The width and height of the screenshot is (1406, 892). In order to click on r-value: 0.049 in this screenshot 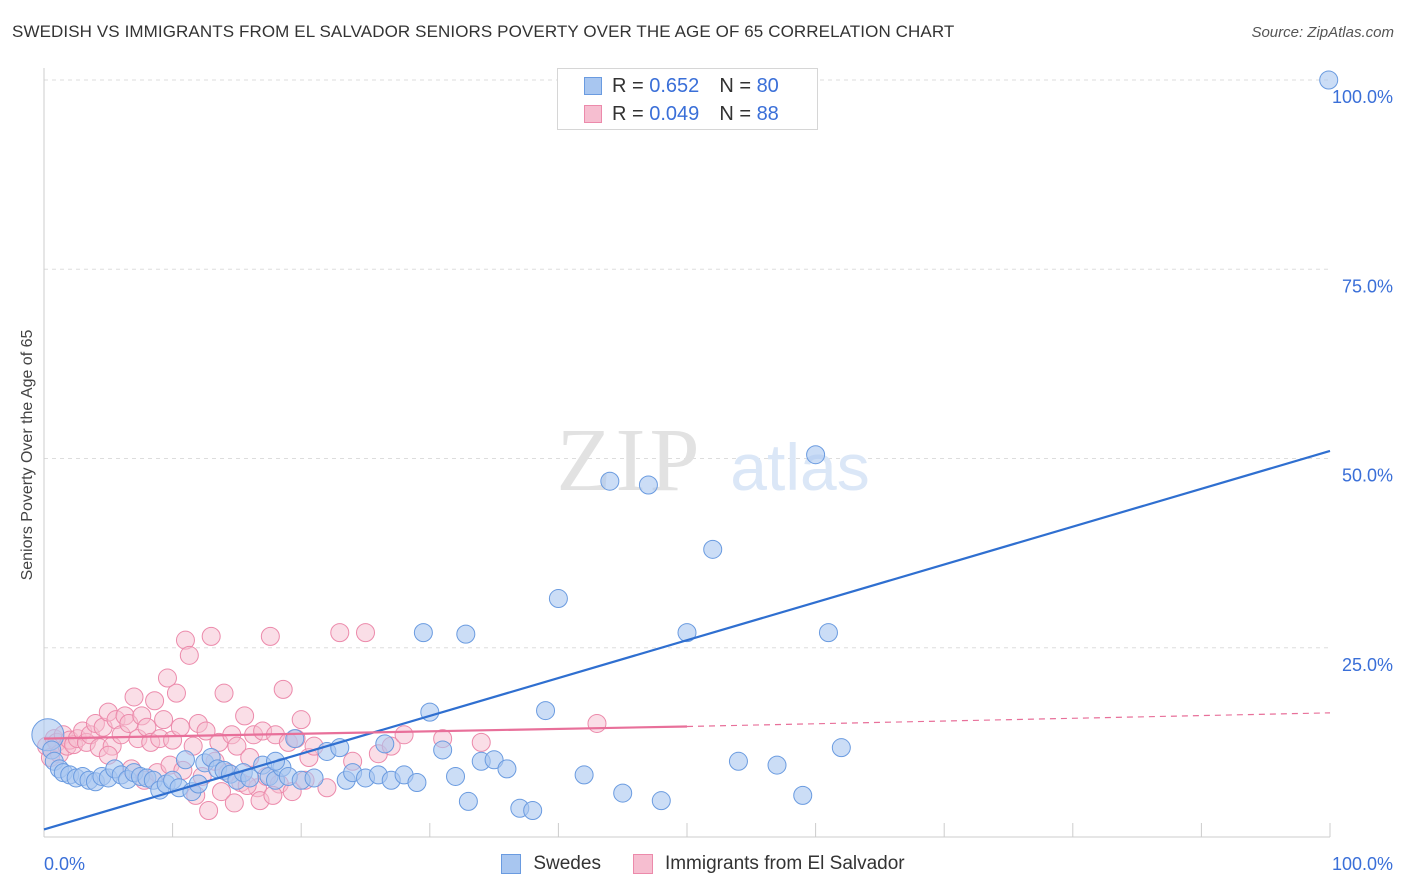, I will do `click(674, 113)`.